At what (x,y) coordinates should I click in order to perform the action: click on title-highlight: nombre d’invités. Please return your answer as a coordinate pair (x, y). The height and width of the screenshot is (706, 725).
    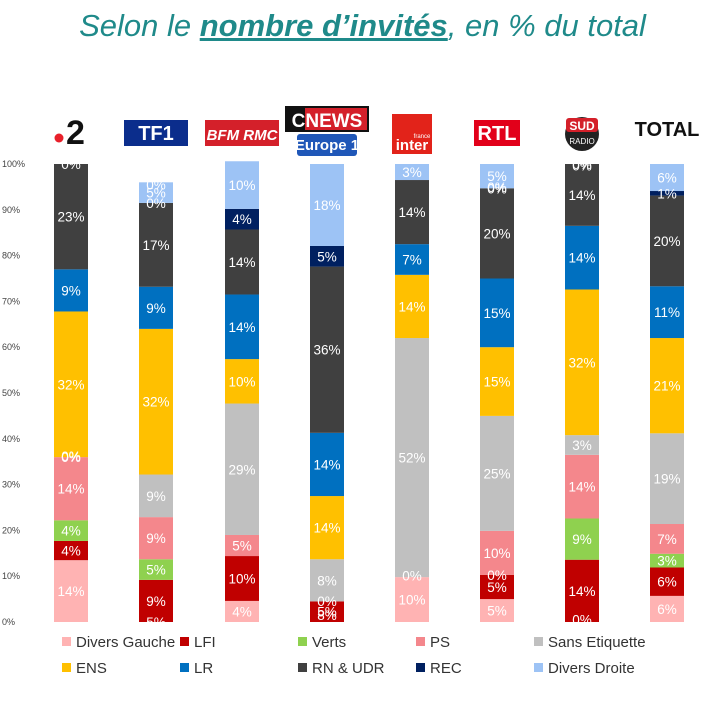
    Looking at the image, I should click on (323, 25).